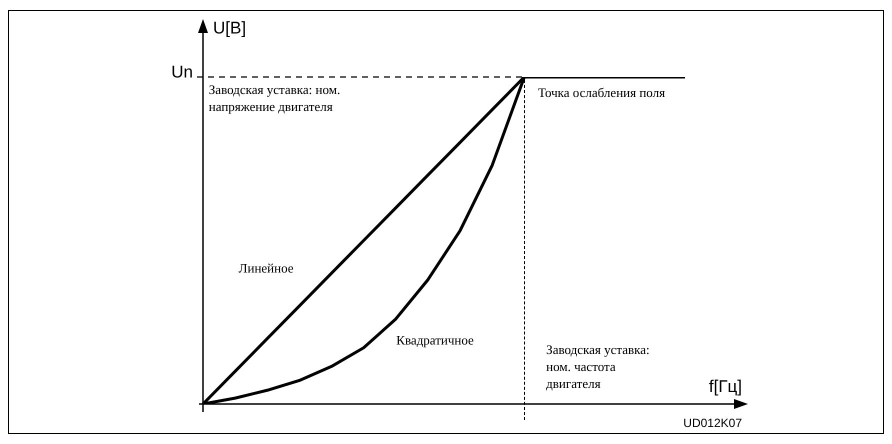  I want to click on x-axis-title: f[Гц], so click(725, 386).